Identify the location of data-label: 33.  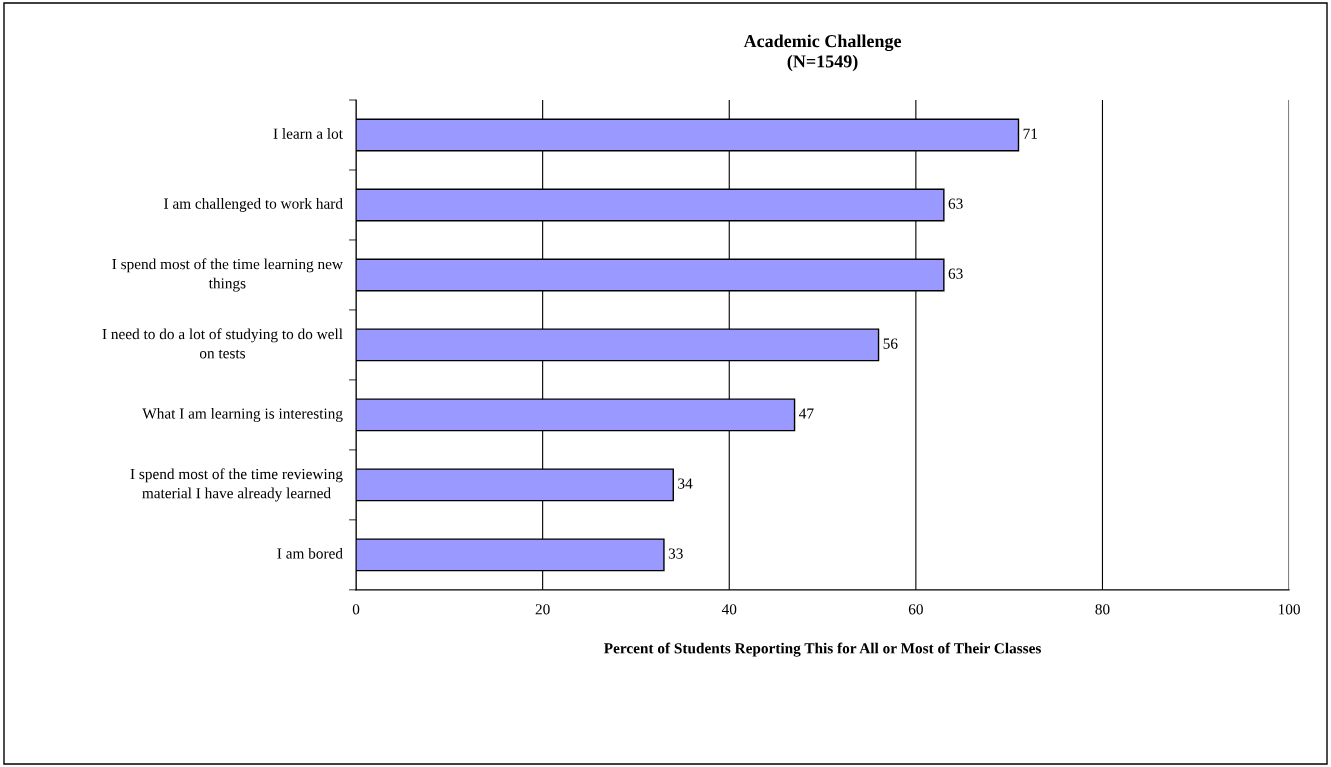
(675, 553).